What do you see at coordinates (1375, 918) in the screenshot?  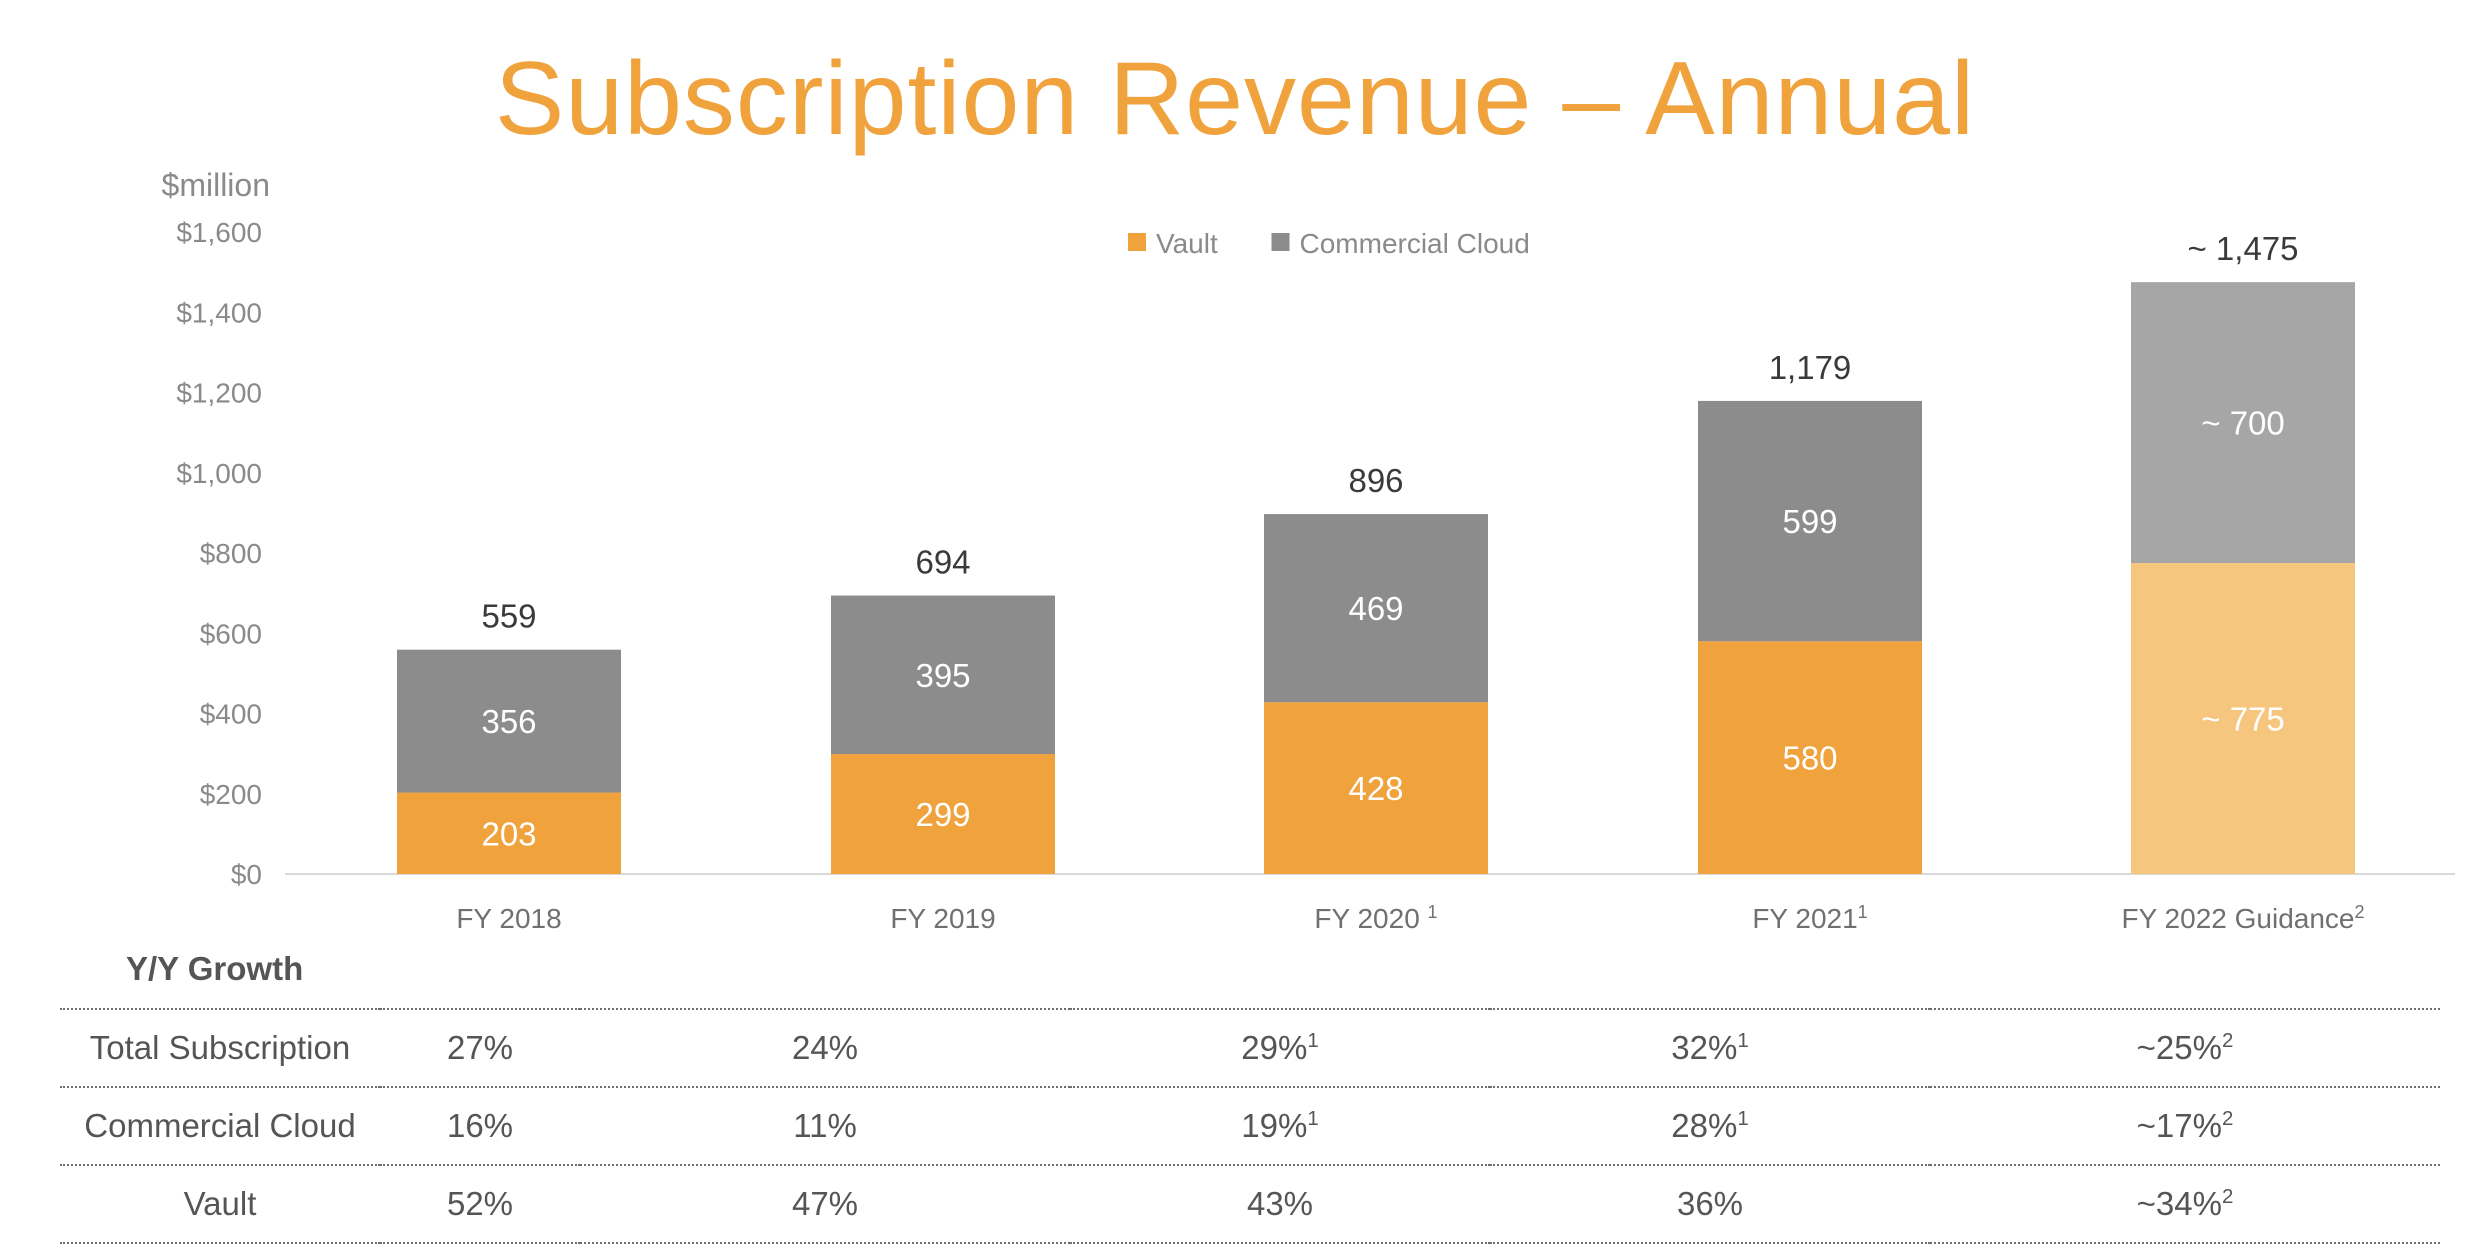 I see `x-category-label: FY 2020 1` at bounding box center [1375, 918].